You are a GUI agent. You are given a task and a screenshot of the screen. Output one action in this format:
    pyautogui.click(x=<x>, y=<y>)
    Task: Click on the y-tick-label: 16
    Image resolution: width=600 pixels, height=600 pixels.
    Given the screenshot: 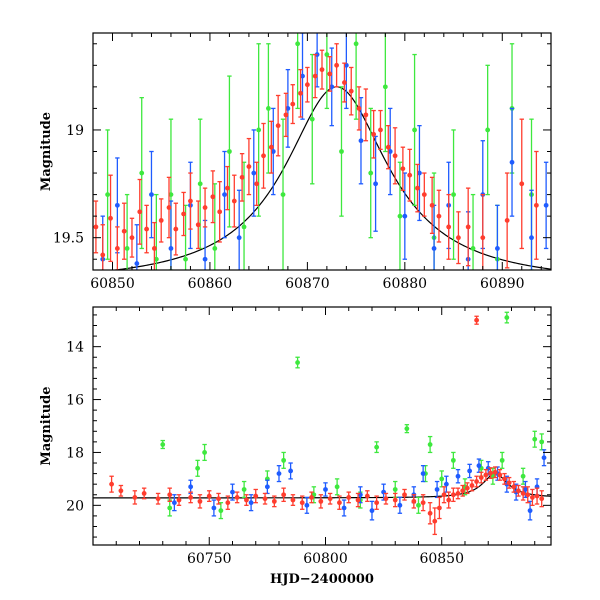 What is the action you would take?
    pyautogui.click(x=75, y=401)
    